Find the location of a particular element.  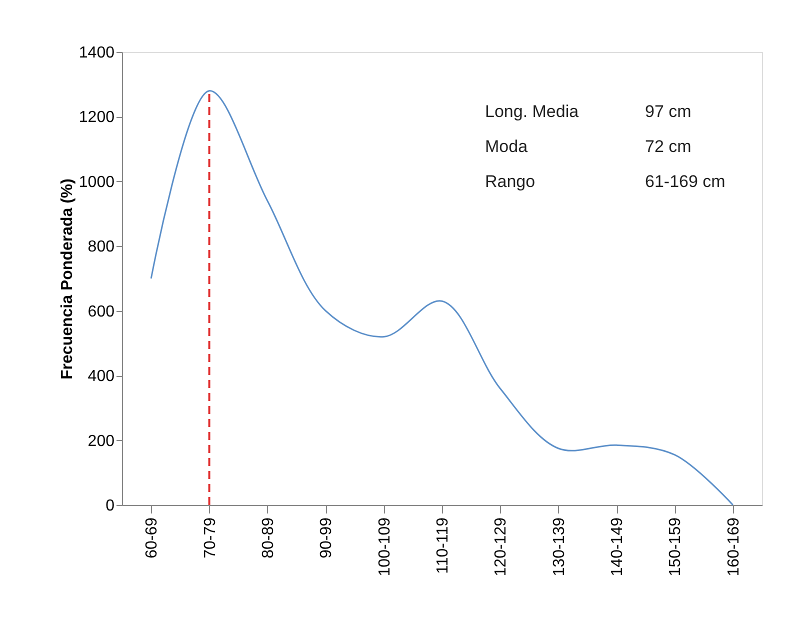

x-tick-label: 60-69 is located at coordinates (152, 537).